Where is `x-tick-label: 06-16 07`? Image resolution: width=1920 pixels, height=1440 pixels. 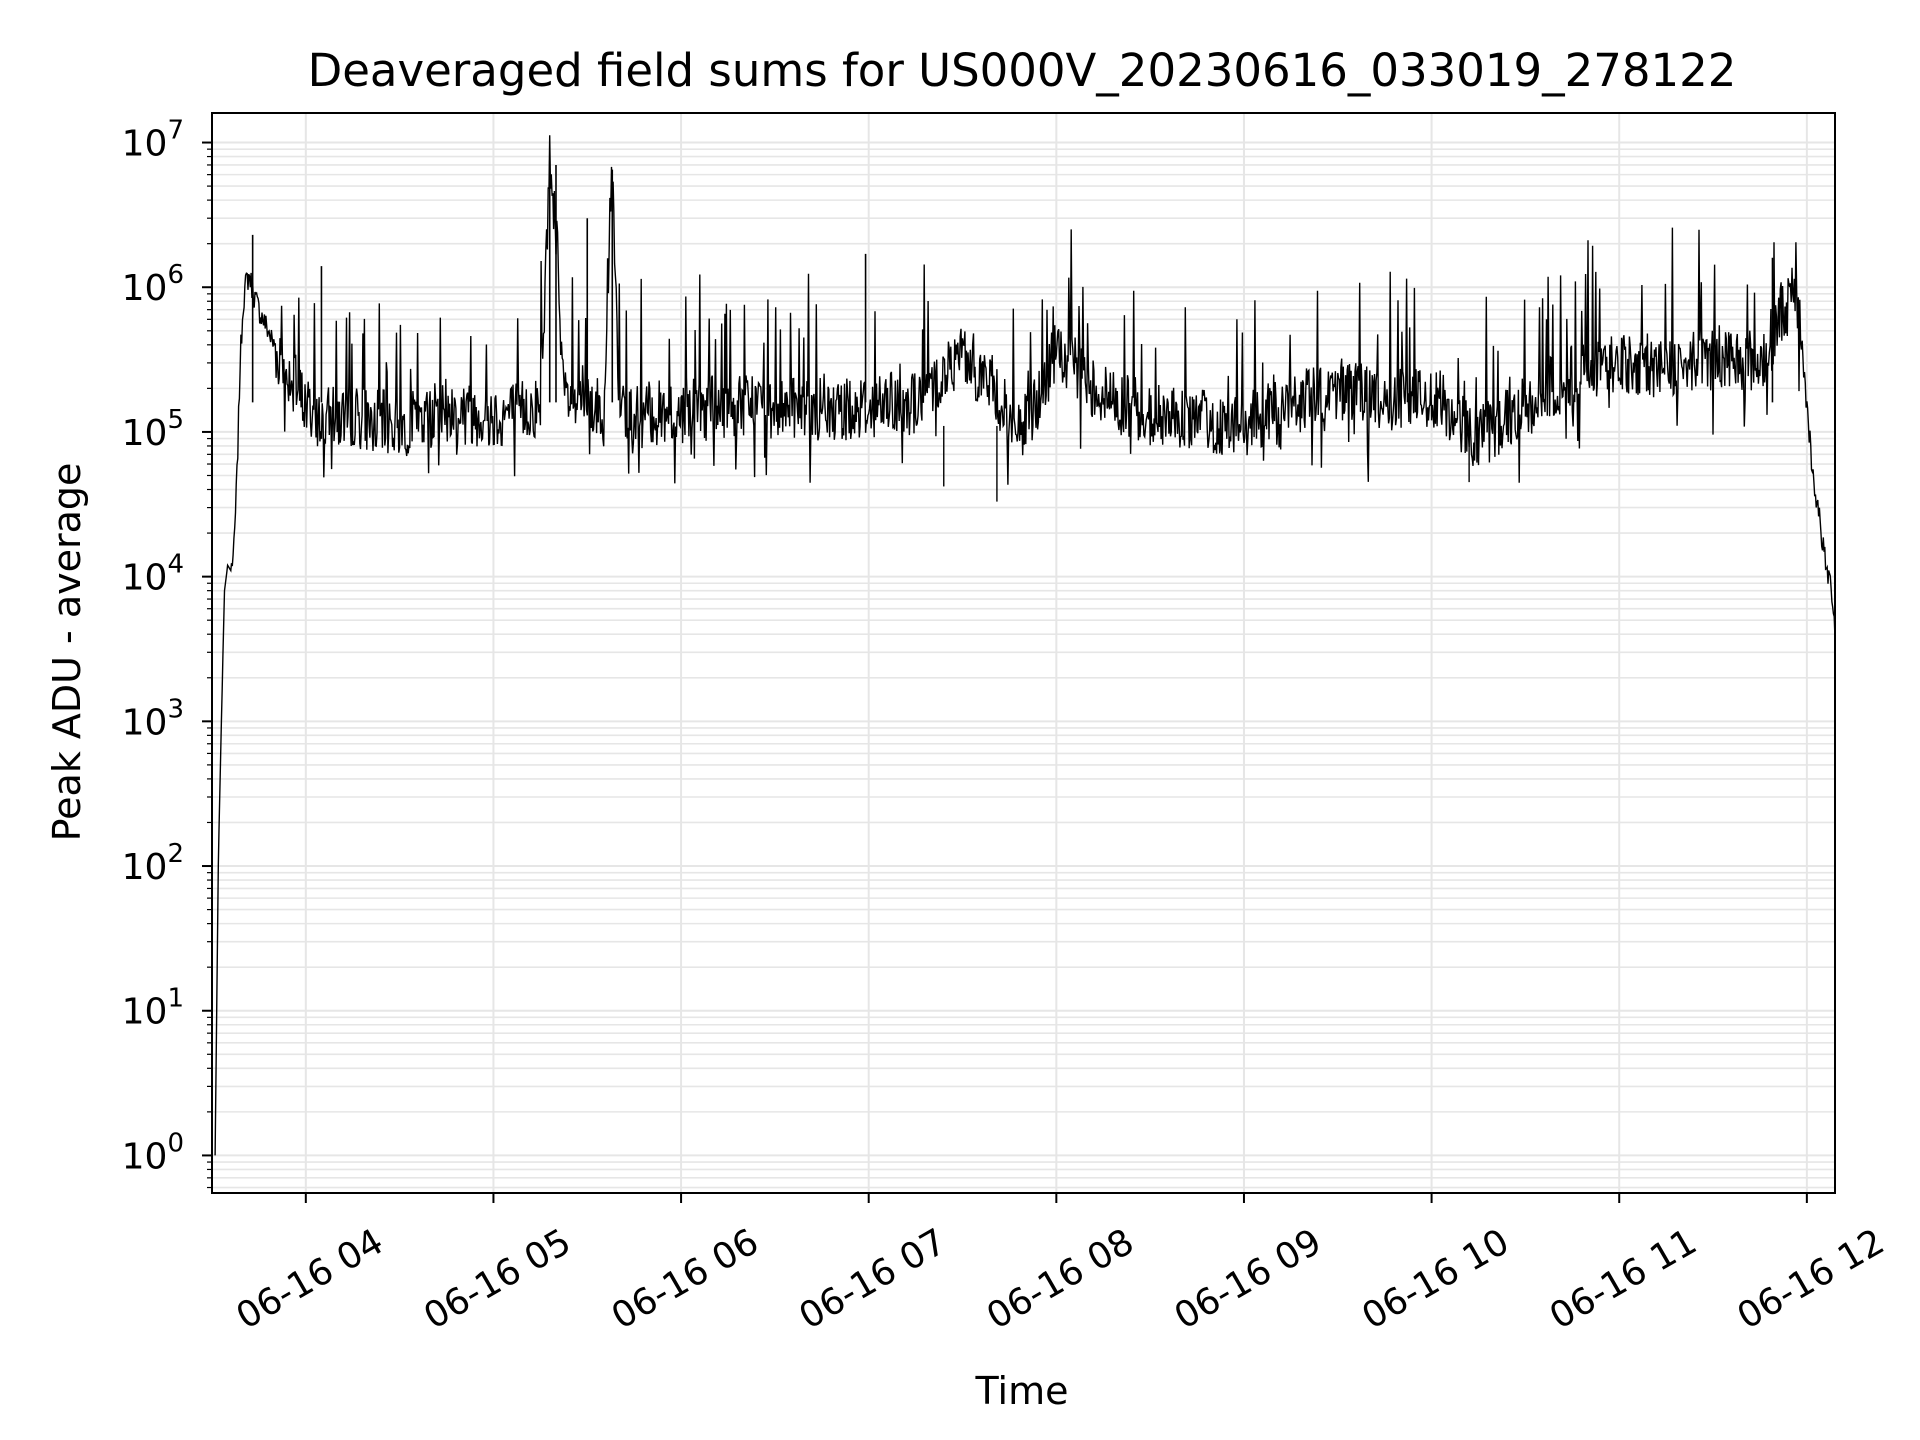
x-tick-label: 06-16 07 is located at coordinates (873, 1279).